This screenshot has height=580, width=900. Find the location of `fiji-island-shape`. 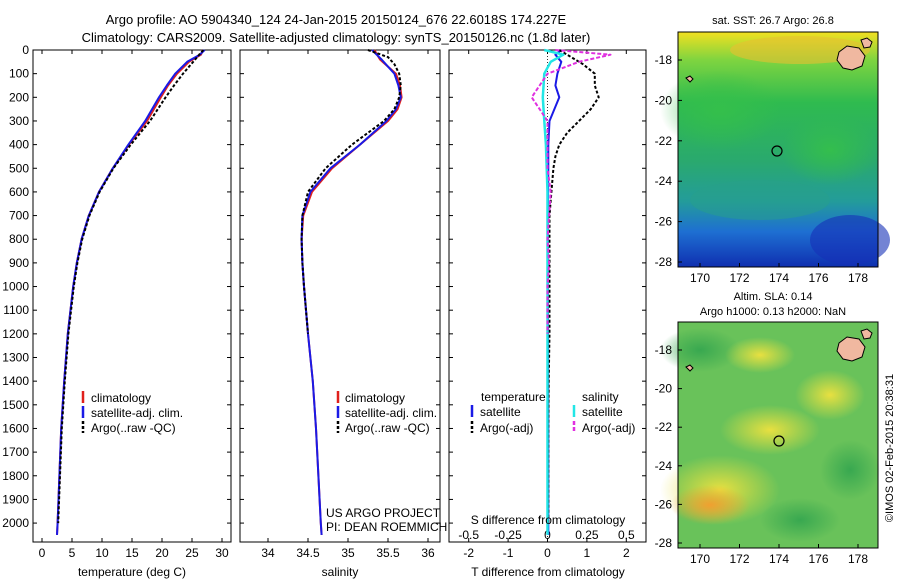

fiji-island-shape is located at coordinates (851, 58).